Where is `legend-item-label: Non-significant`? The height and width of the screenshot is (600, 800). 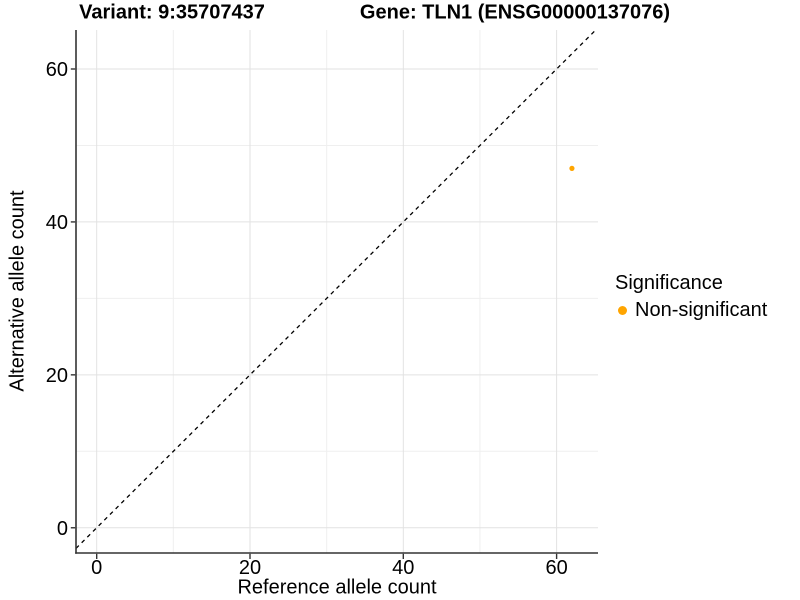 legend-item-label: Non-significant is located at coordinates (701, 310).